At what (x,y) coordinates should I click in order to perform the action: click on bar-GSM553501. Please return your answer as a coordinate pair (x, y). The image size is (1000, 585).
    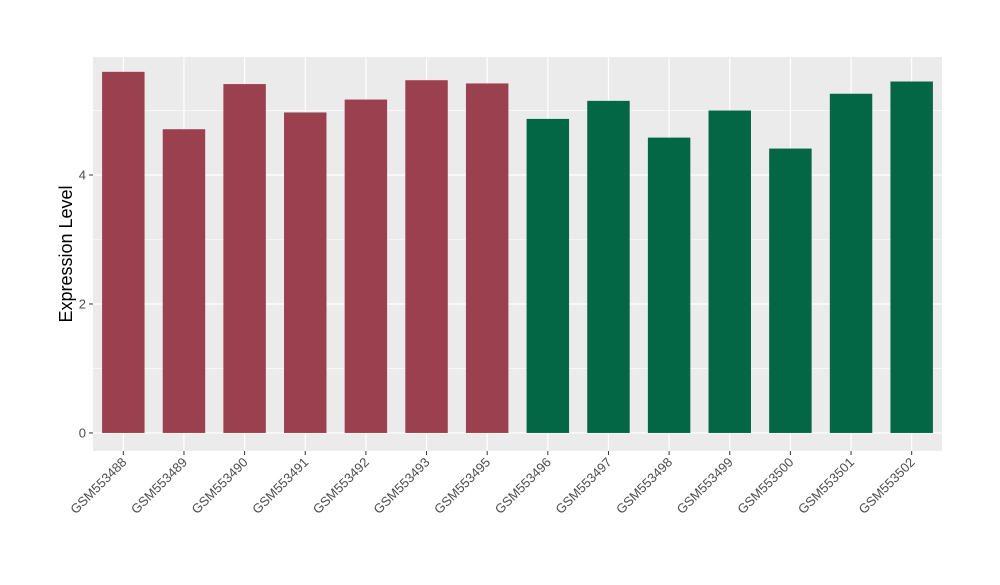
    Looking at the image, I should click on (851, 263).